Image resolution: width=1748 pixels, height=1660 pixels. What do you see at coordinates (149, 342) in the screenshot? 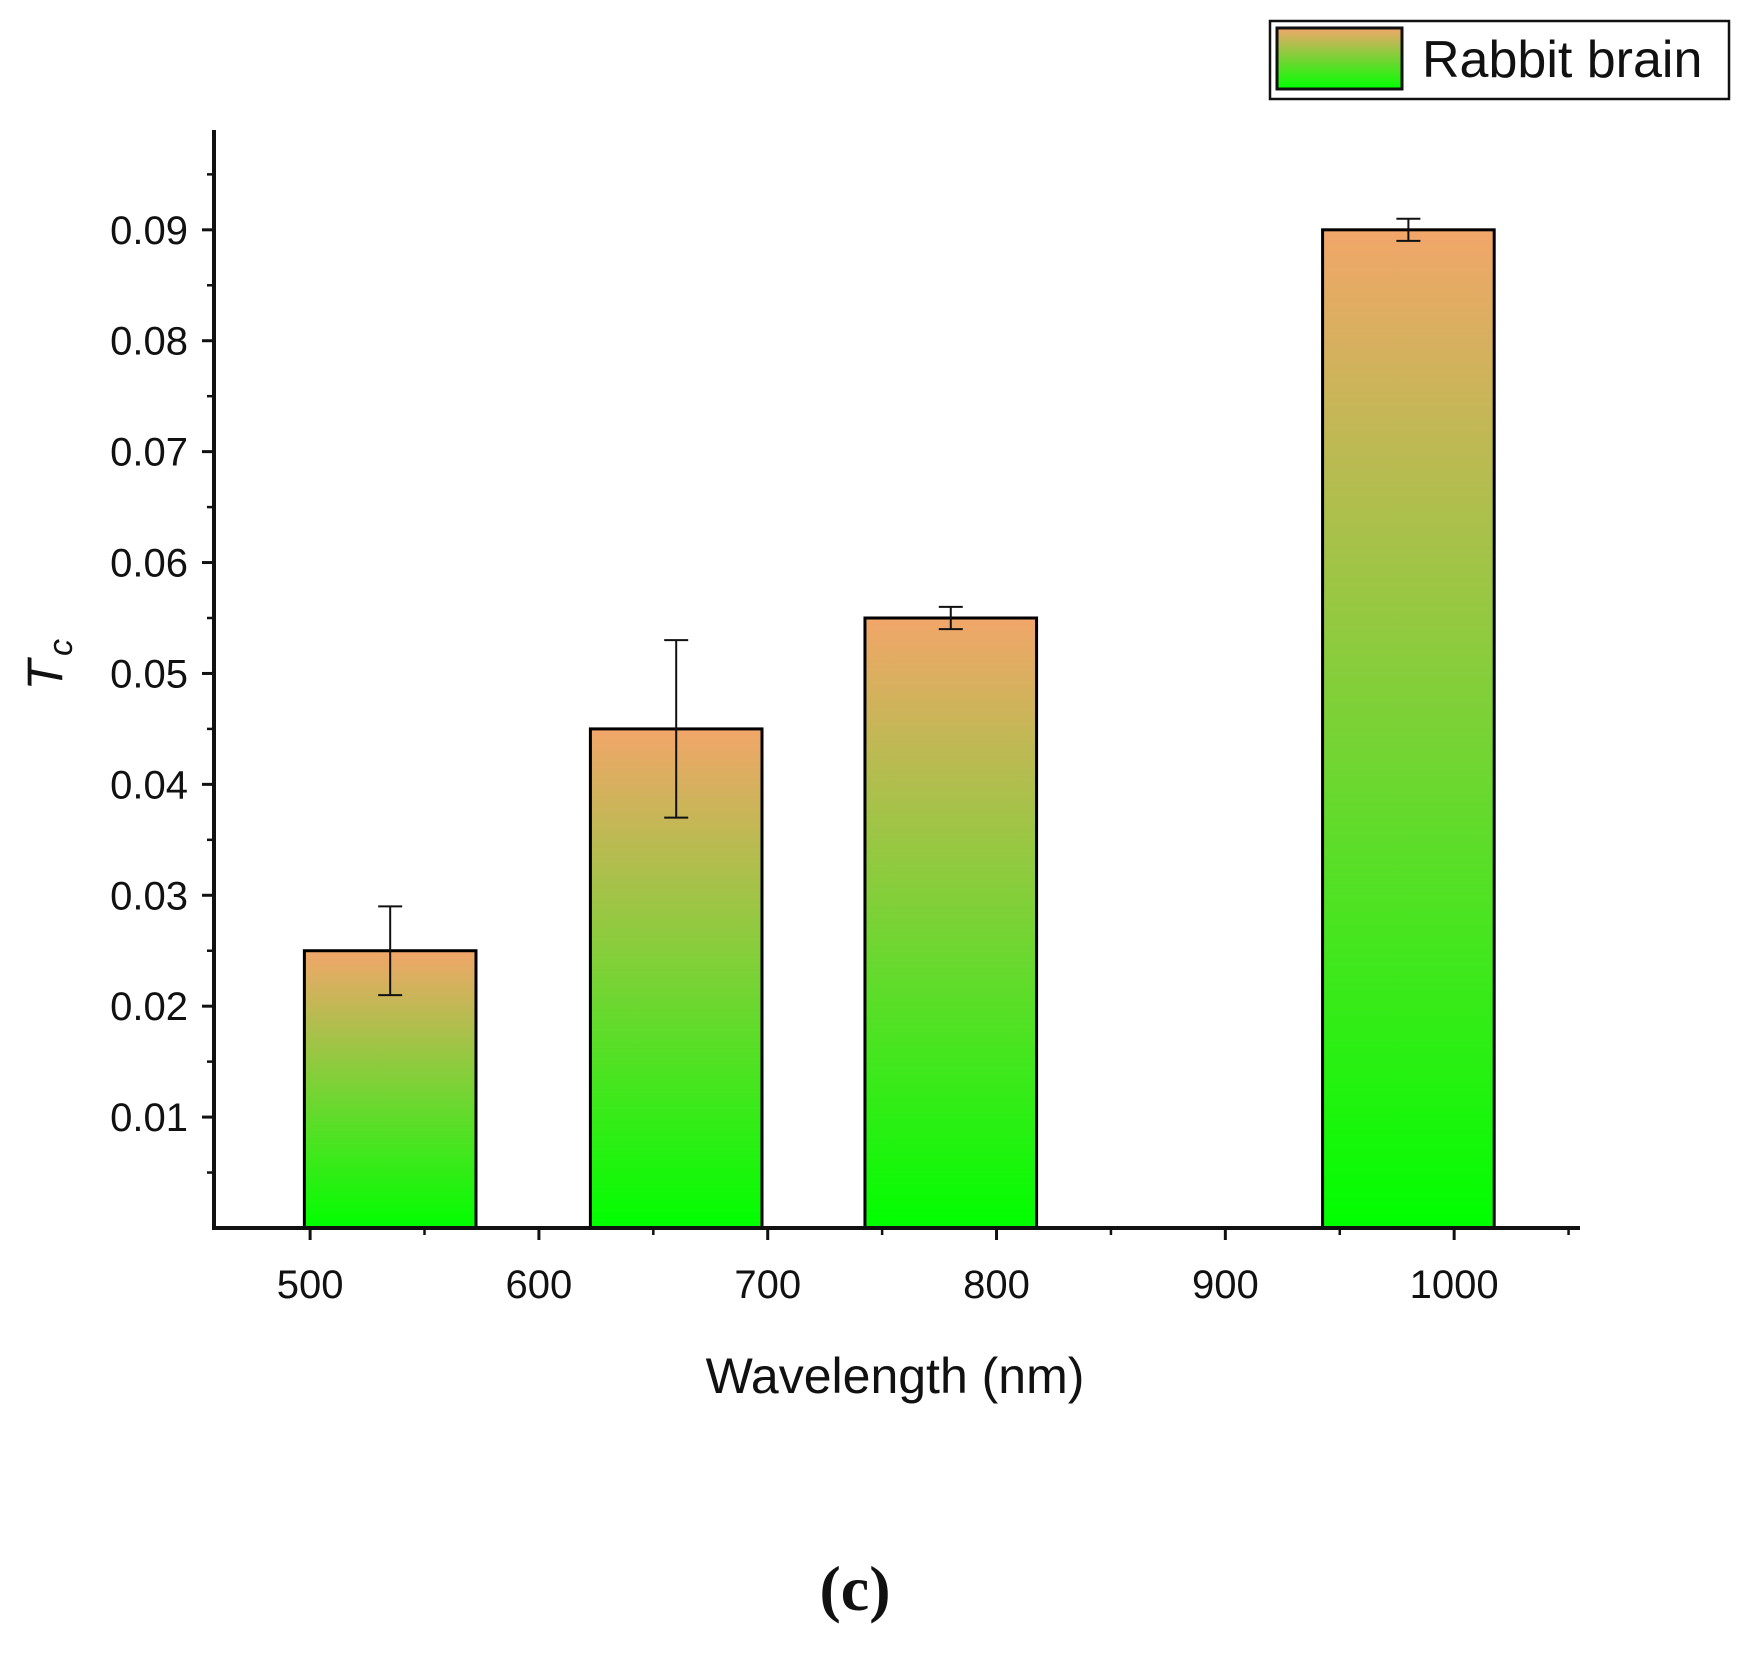
I see `y-tick-label-7: 0.08` at bounding box center [149, 342].